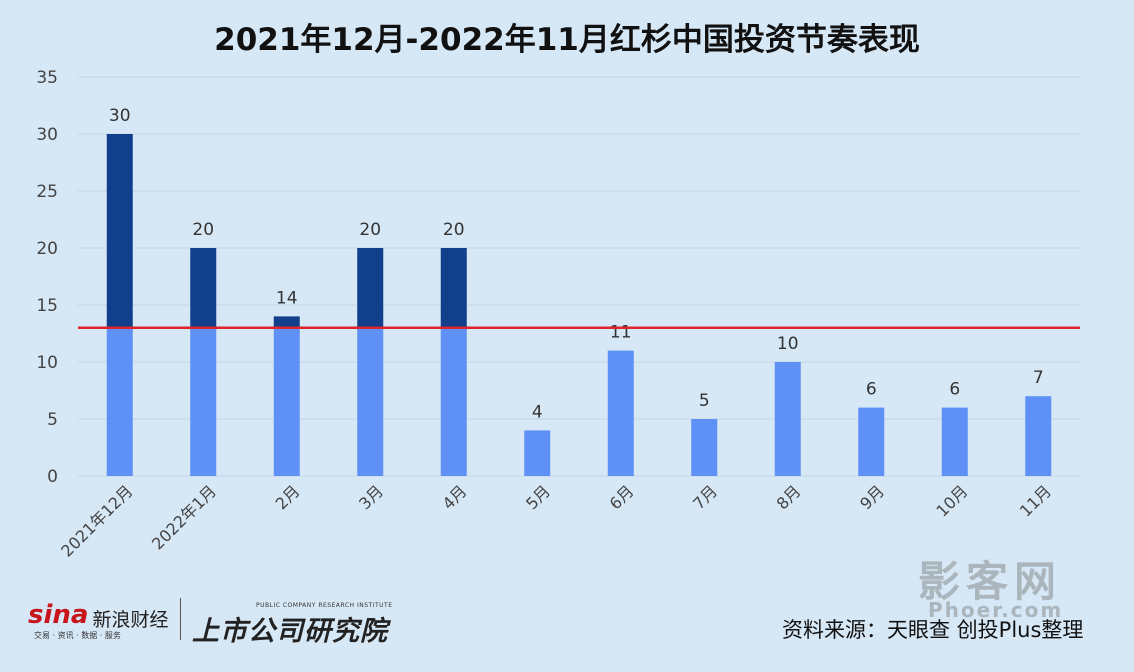  Describe the element at coordinates (1035, 500) in the screenshot. I see `x-tick-label: 11月` at that location.